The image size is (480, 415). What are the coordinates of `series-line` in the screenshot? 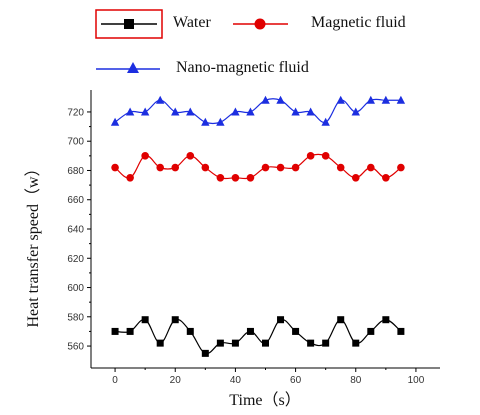 It's located at (258, 336).